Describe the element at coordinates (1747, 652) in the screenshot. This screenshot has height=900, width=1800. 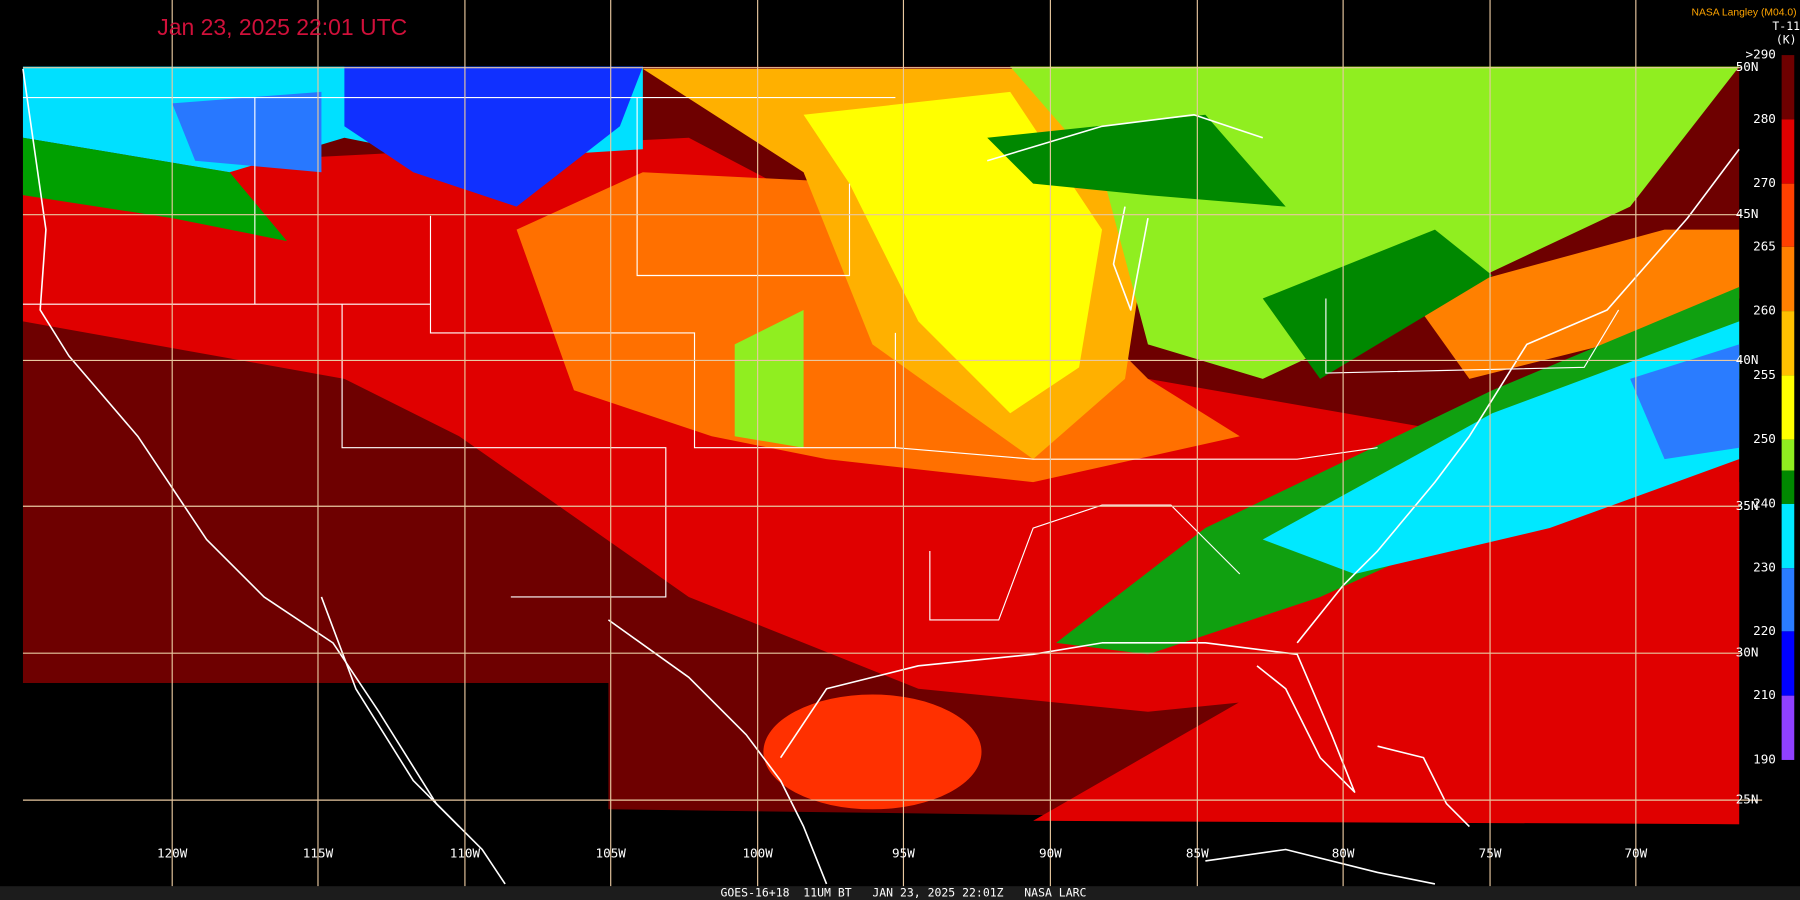
I see `latitude-label: 30N` at that location.